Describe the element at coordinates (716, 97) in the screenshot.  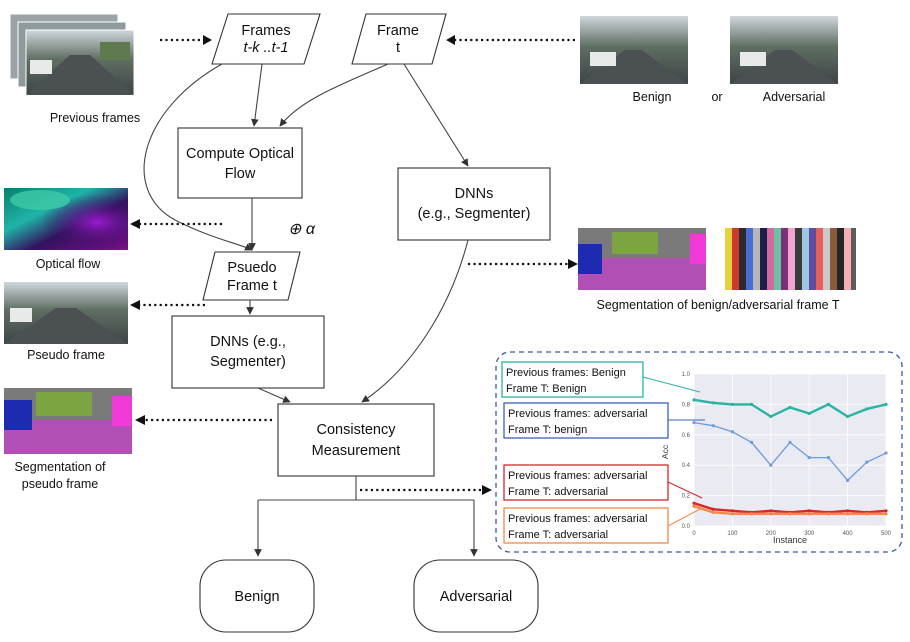
I see `or-label: or` at that location.